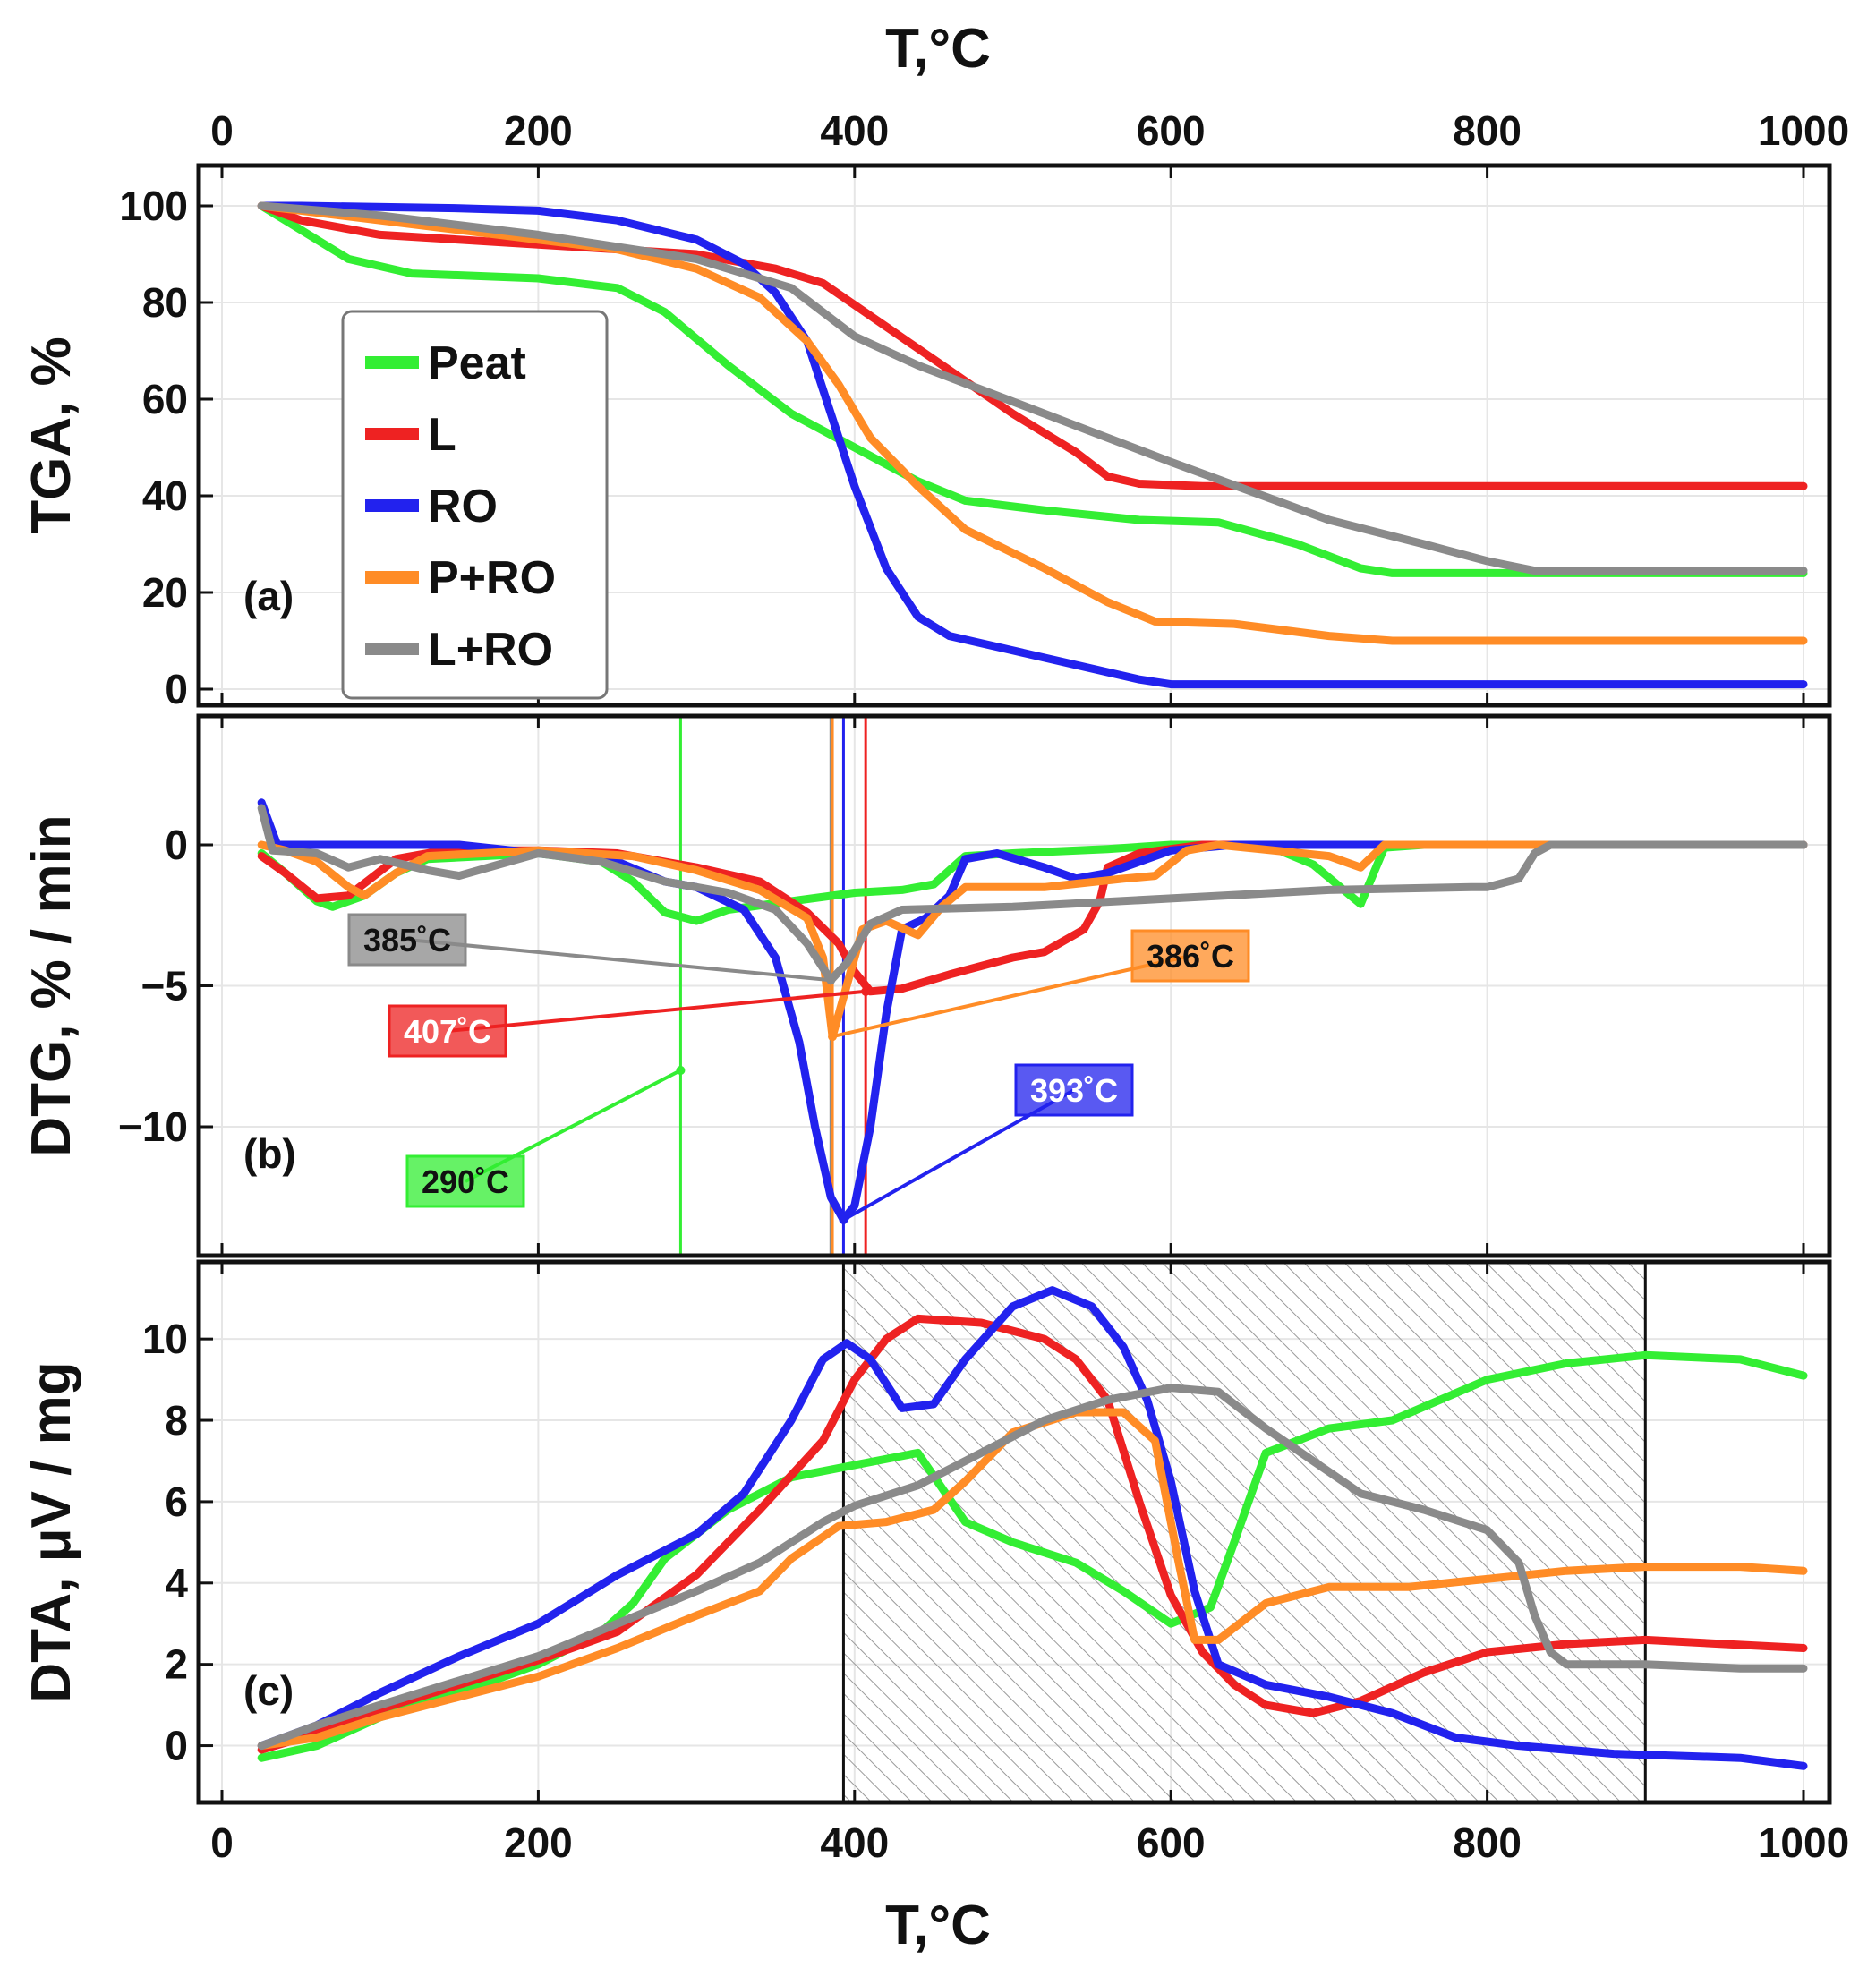  Describe the element at coordinates (1803, 130) in the screenshot. I see `top-x-tick-label: 1000` at that location.